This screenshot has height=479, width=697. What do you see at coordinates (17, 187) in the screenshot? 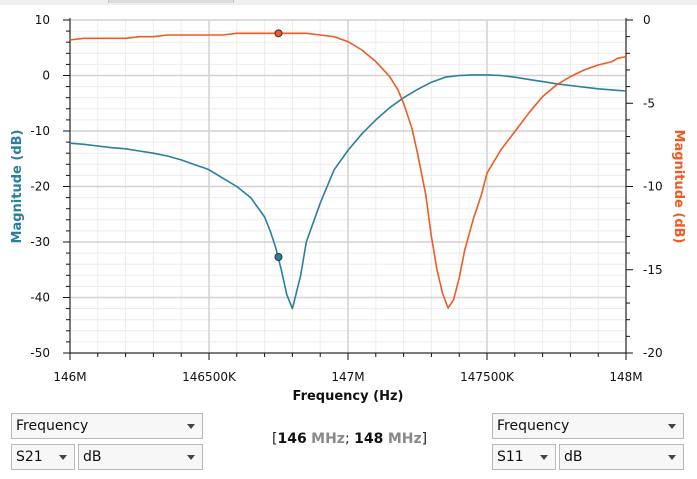
I see `y-left-axis-title: Magnitude (dB)` at bounding box center [17, 187].